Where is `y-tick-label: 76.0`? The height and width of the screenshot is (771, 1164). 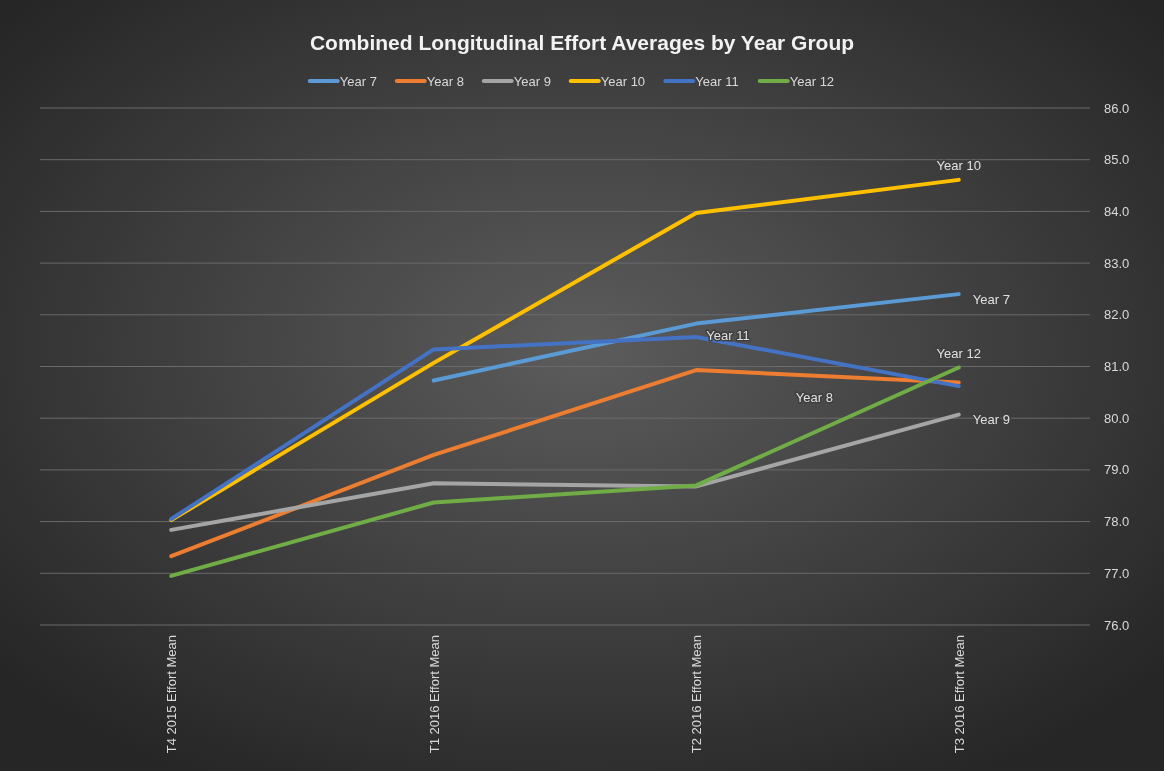 y-tick-label: 76.0 is located at coordinates (1117, 625).